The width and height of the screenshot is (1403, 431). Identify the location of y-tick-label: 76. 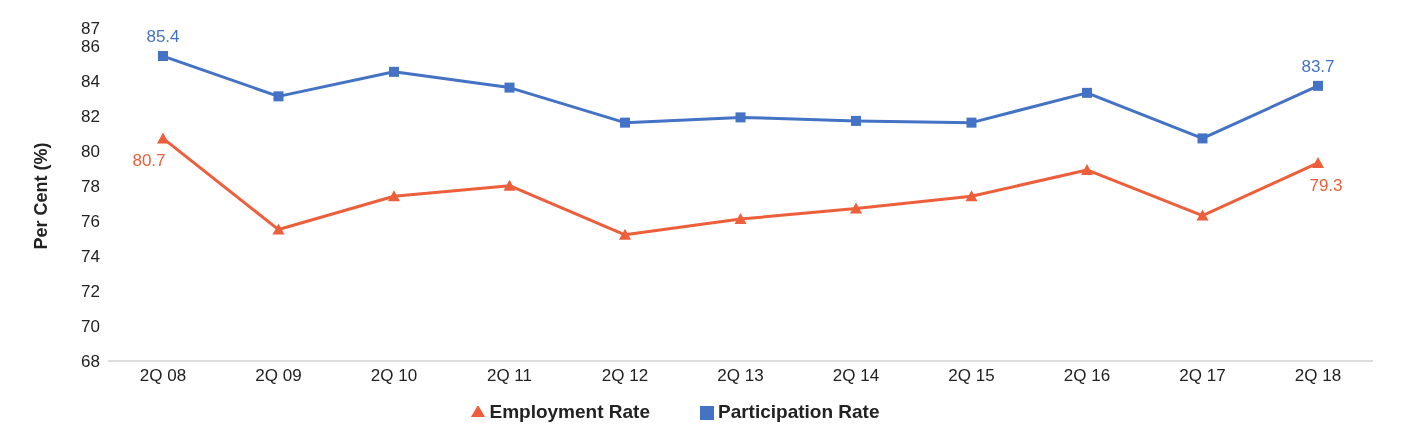
(90, 221).